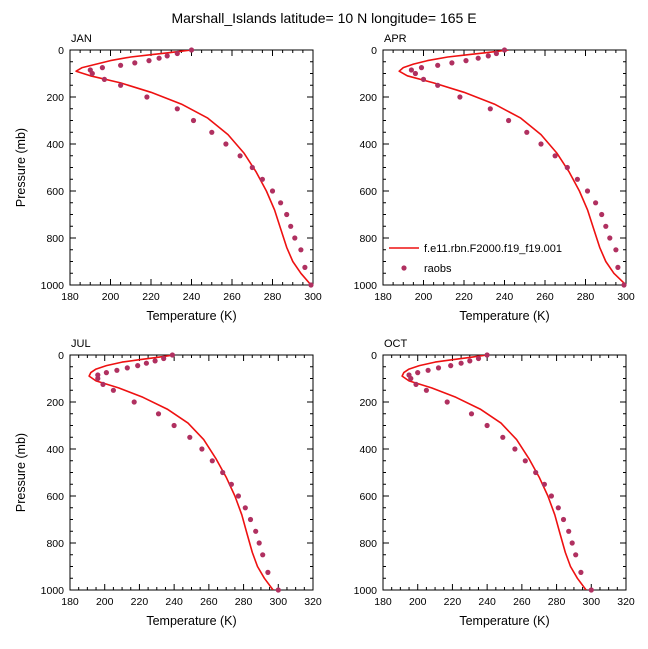 The height and width of the screenshot is (649, 648). What do you see at coordinates (395, 39) in the screenshot?
I see `panel-label: APR` at bounding box center [395, 39].